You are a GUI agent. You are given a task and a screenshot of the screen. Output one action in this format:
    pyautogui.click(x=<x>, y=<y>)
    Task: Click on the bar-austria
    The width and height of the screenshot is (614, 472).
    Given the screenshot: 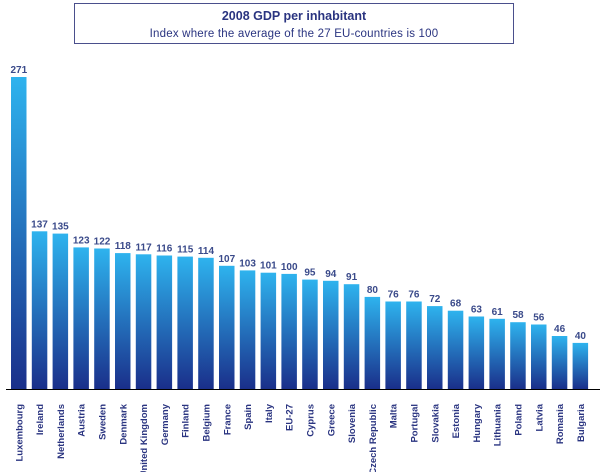 What is the action you would take?
    pyautogui.click(x=81, y=318)
    